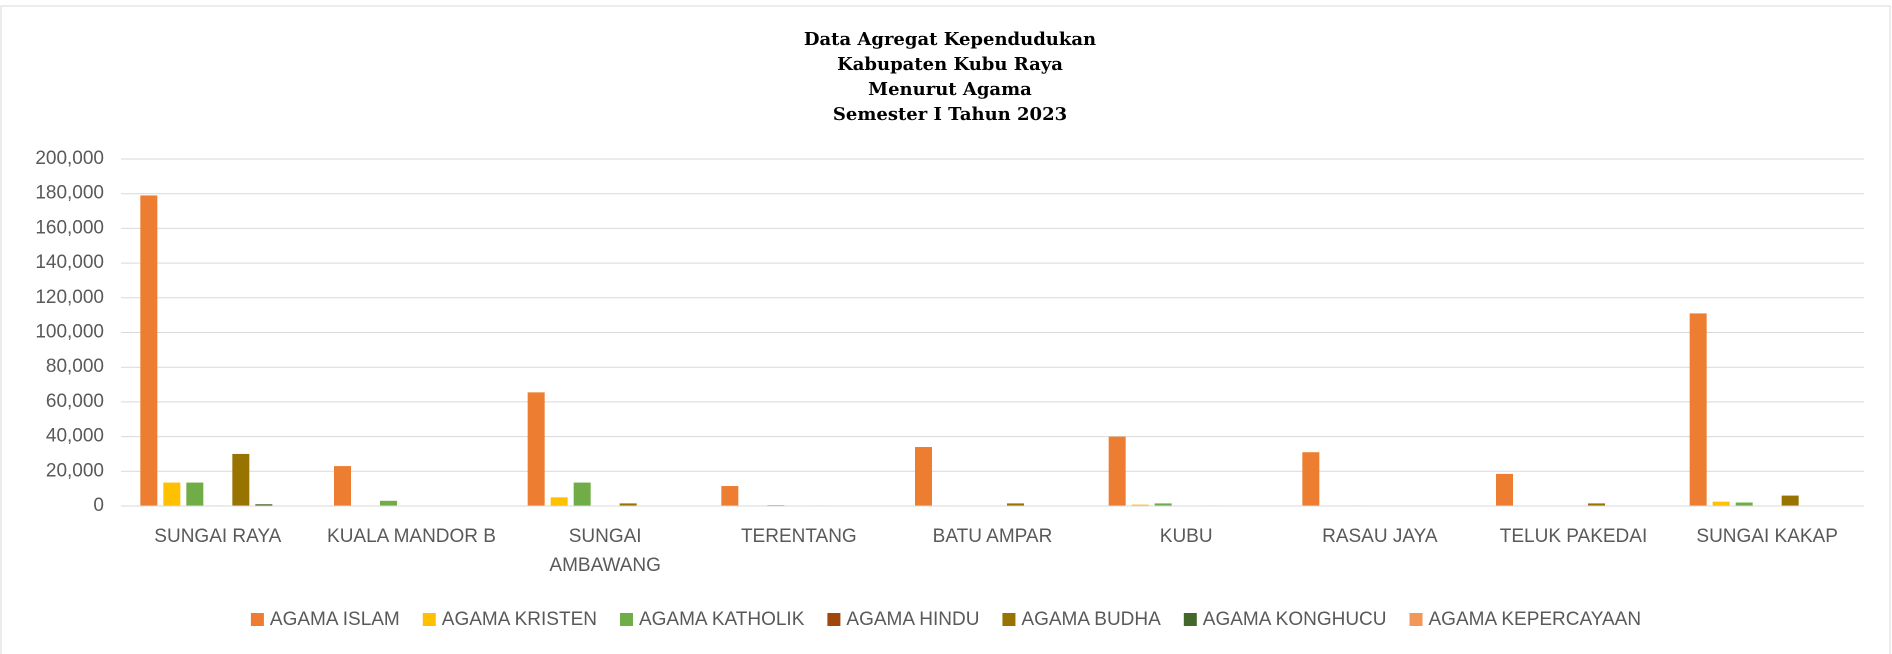  I want to click on chart-title: Semester I Tahun 2023, so click(950, 114).